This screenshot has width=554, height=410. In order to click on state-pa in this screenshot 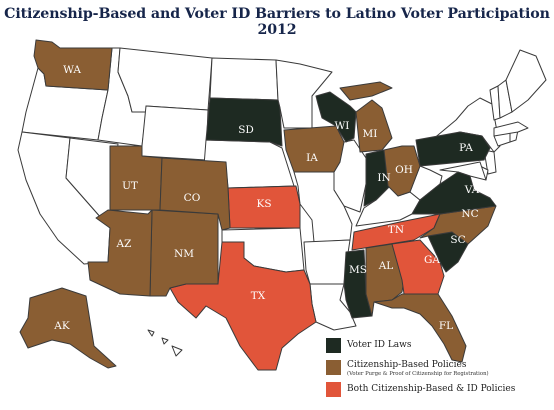, I will do `click(453, 149)`.